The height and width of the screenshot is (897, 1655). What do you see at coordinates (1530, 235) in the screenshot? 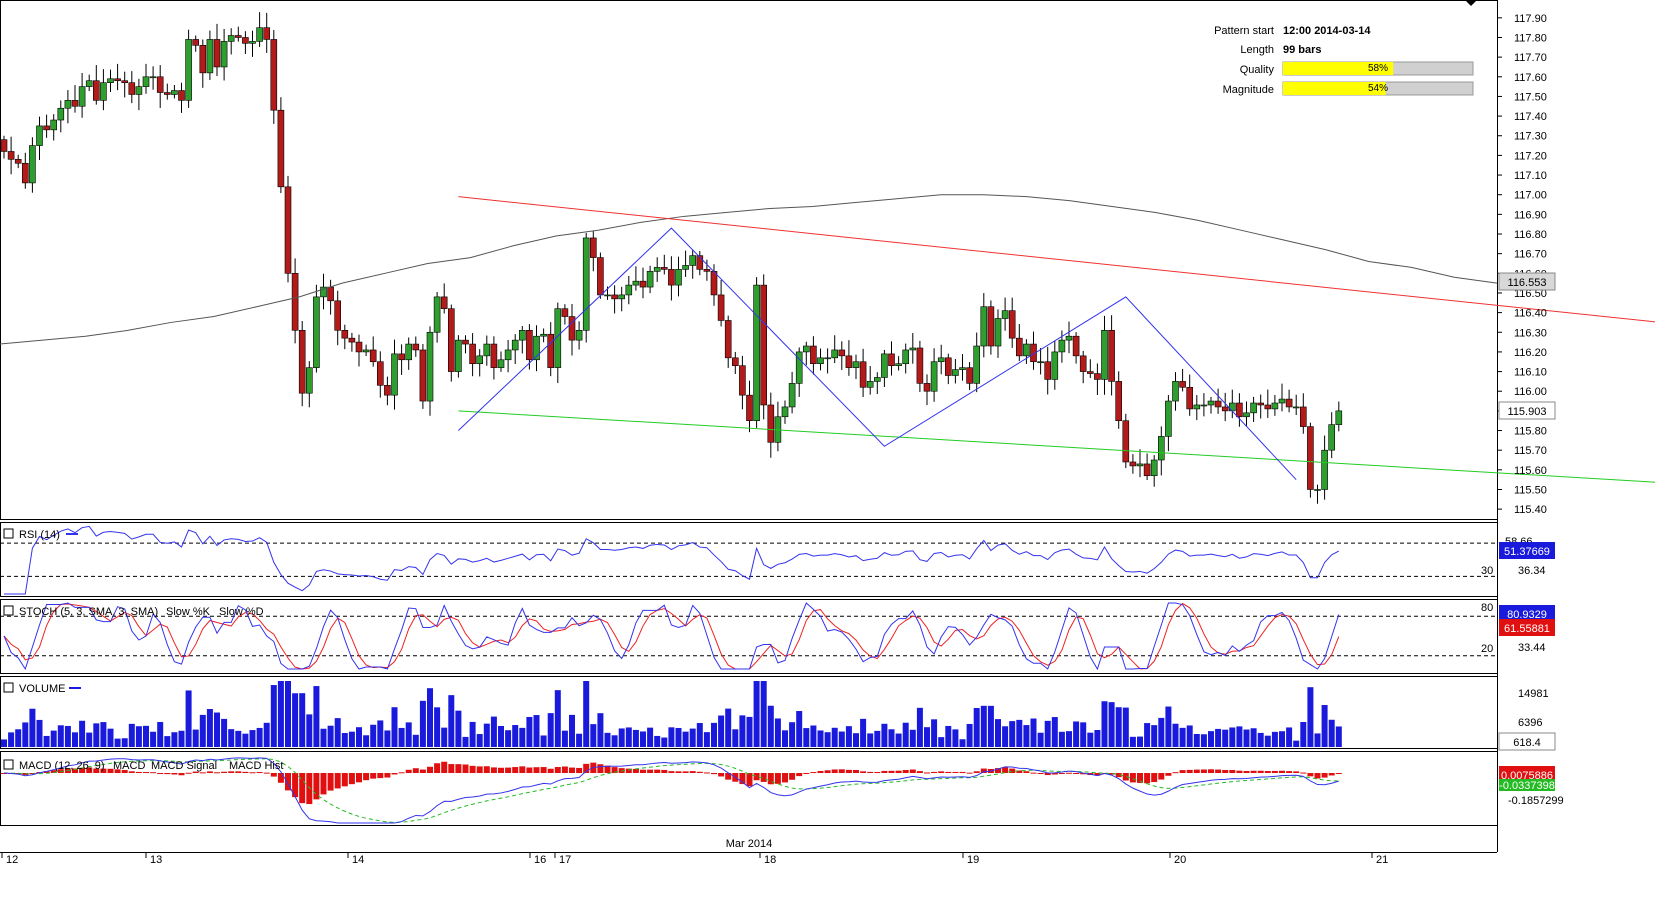
I see `price-tick-label: 116.80` at bounding box center [1530, 235].